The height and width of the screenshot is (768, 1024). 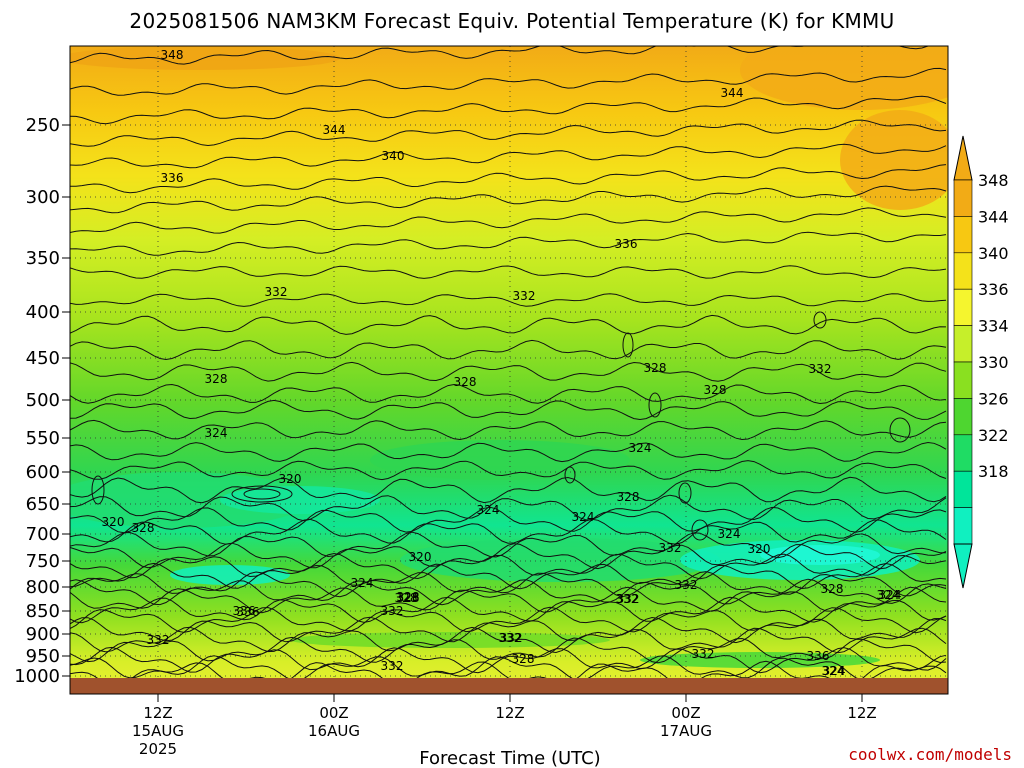 I want to click on y-tick-label: 300, so click(x=43, y=197).